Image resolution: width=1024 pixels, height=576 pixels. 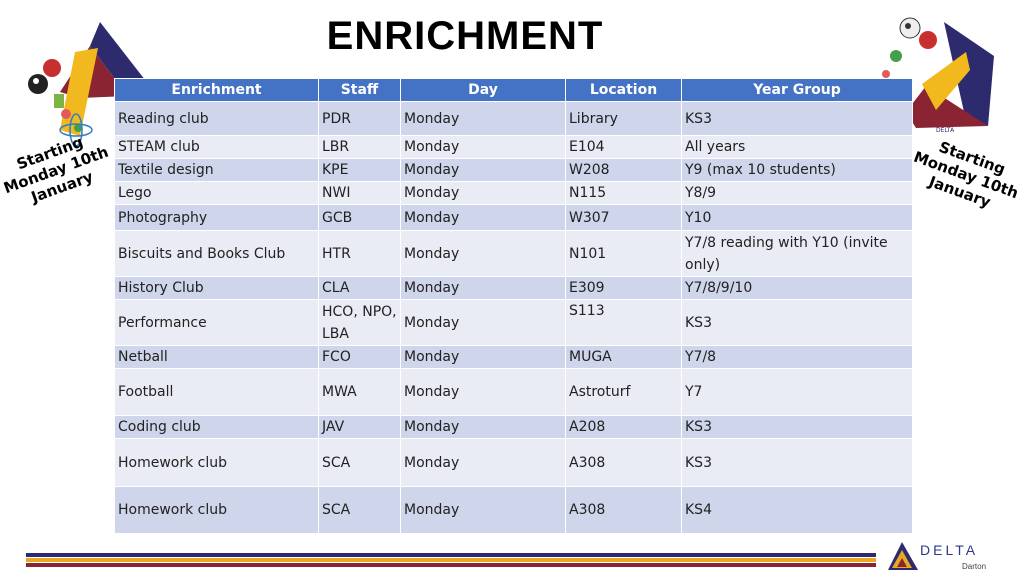 I want to click on table-header-row: Enrichment Staff Day Location Year Group, so click(x=513, y=90).